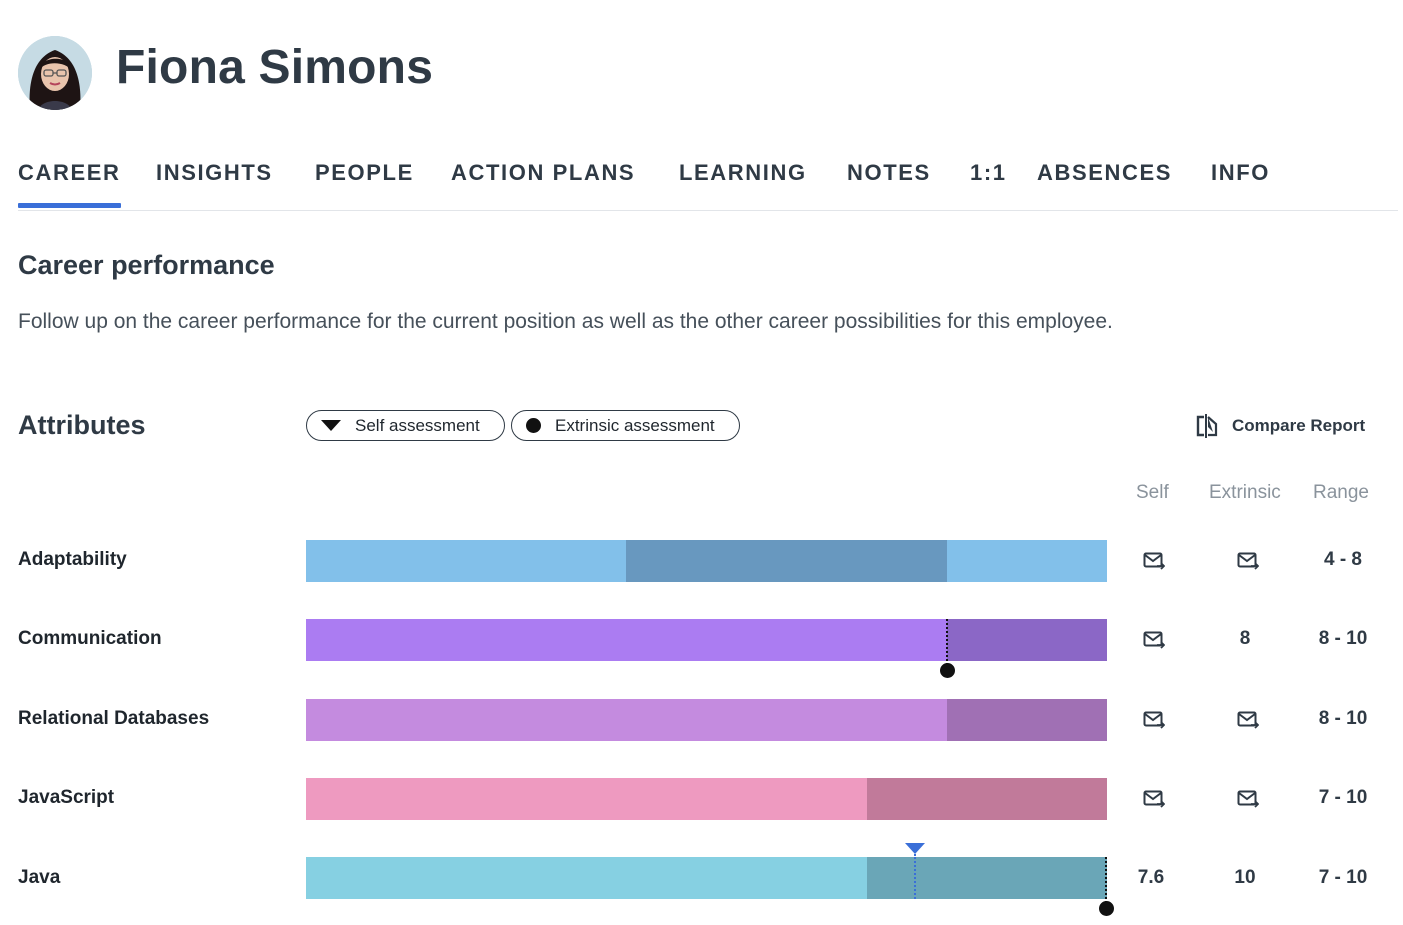 The image size is (1403, 925). I want to click on legend-self-label: Self assessment, so click(417, 425).